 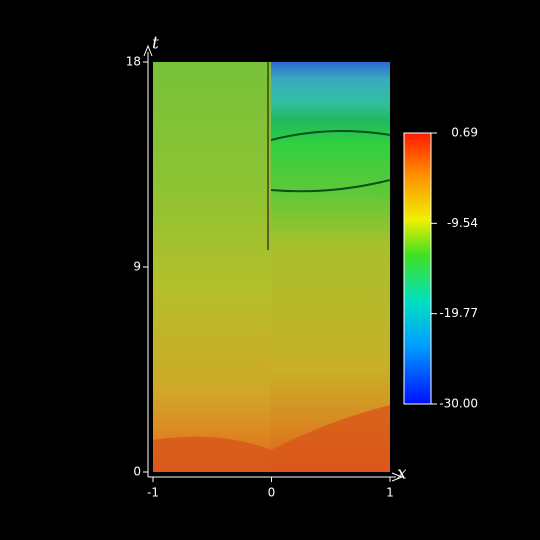 What do you see at coordinates (417, 268) in the screenshot?
I see `colorbar` at bounding box center [417, 268].